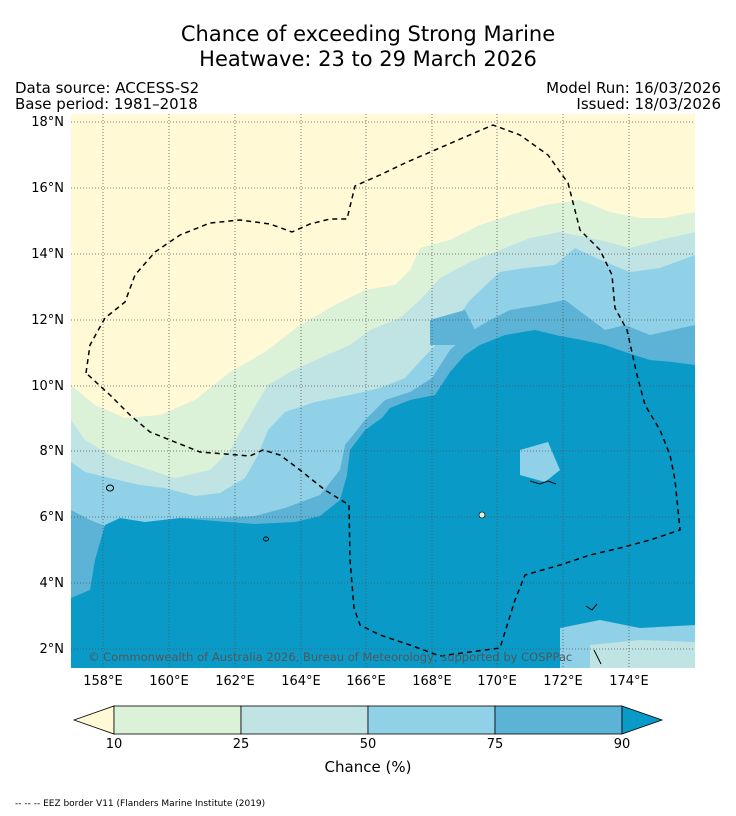 This screenshot has height=816, width=736. Describe the element at coordinates (366, 681) in the screenshot. I see `lon-label: 166°E` at that location.